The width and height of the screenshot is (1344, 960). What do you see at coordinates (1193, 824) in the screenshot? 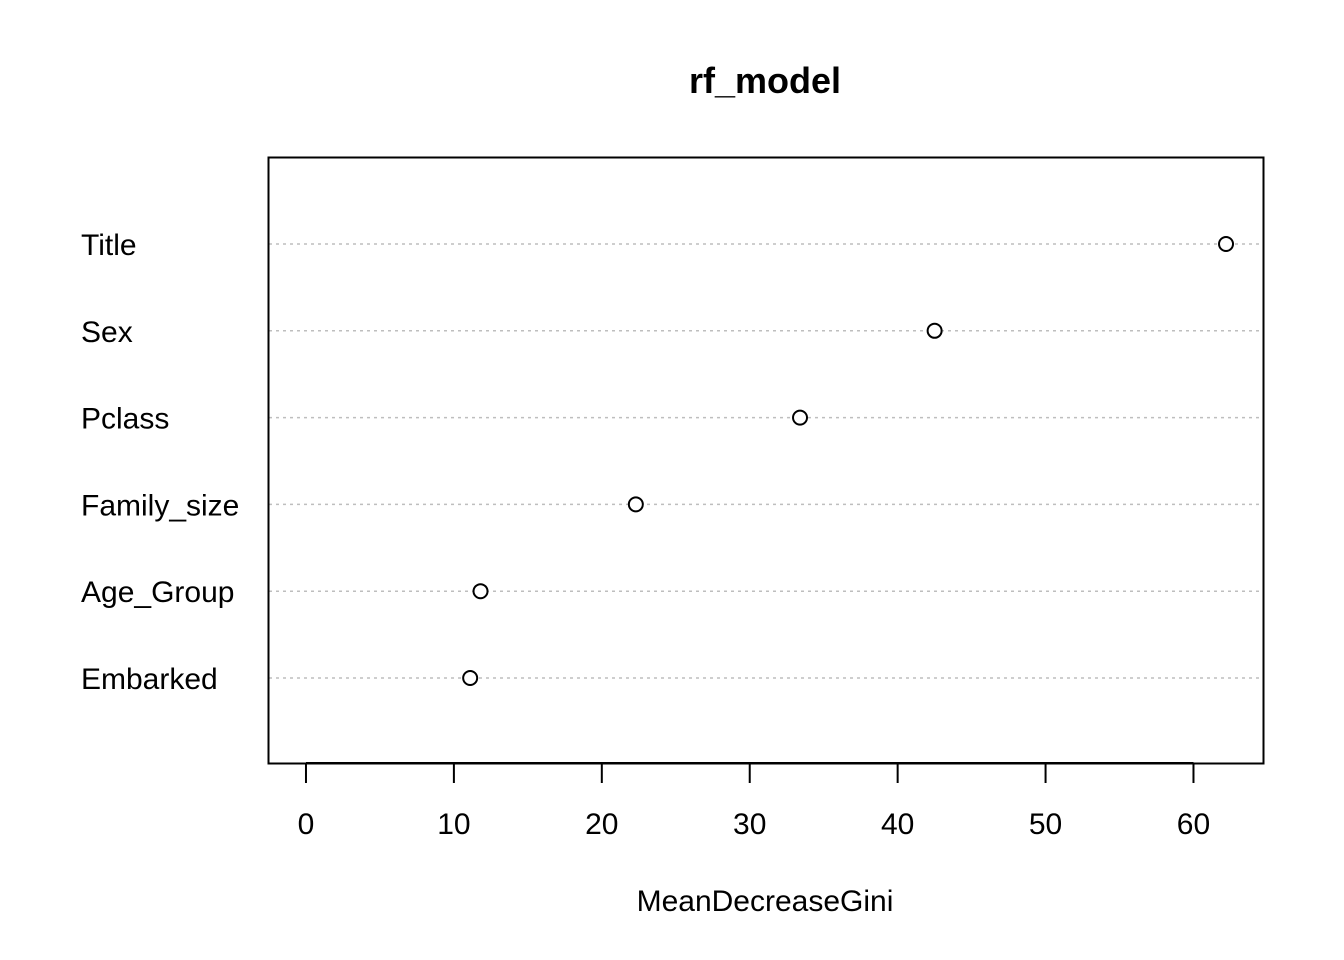
I see `x-tick-label-60: 60` at bounding box center [1193, 824].